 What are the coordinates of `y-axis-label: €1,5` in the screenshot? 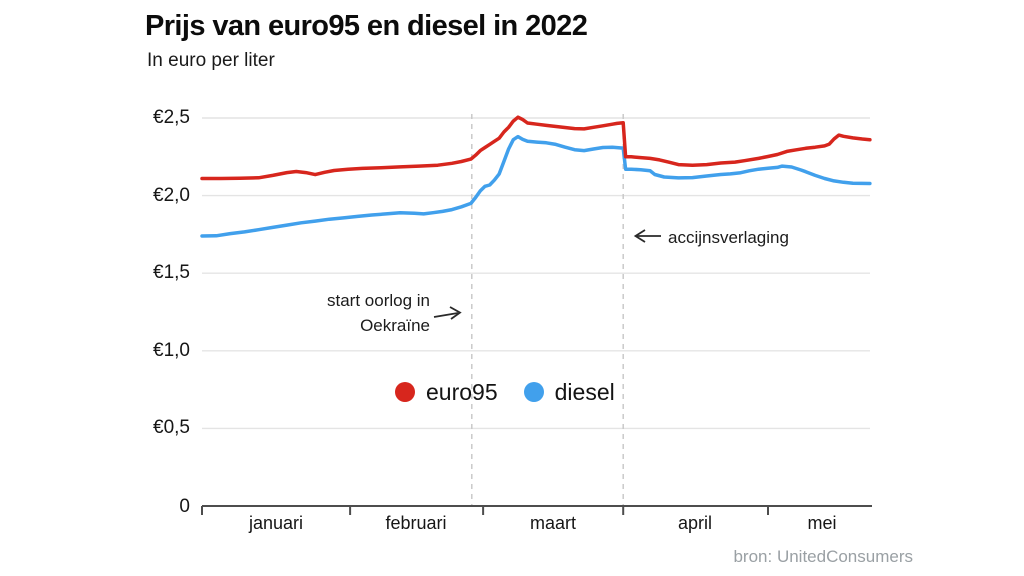 It's located at (171, 272).